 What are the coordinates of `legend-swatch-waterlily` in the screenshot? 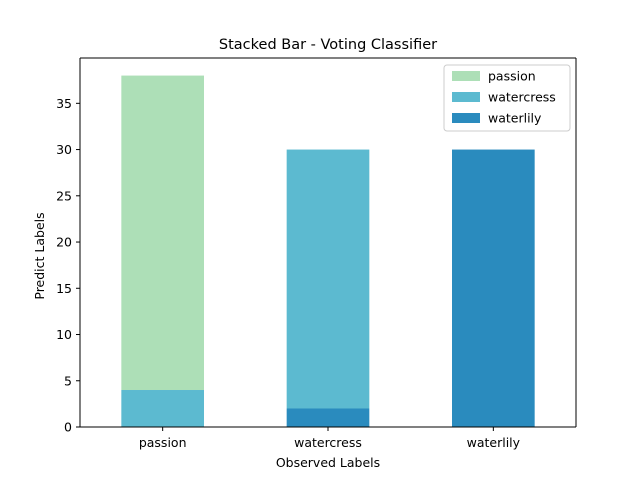 It's located at (466, 118).